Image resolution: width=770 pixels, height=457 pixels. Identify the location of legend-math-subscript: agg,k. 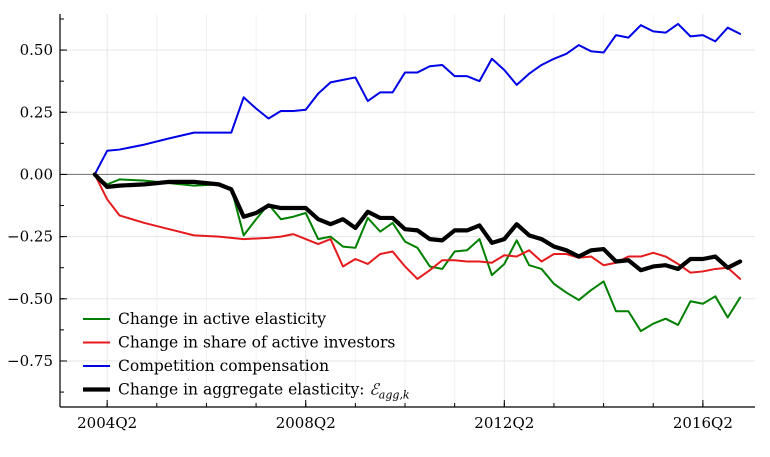
(394, 395).